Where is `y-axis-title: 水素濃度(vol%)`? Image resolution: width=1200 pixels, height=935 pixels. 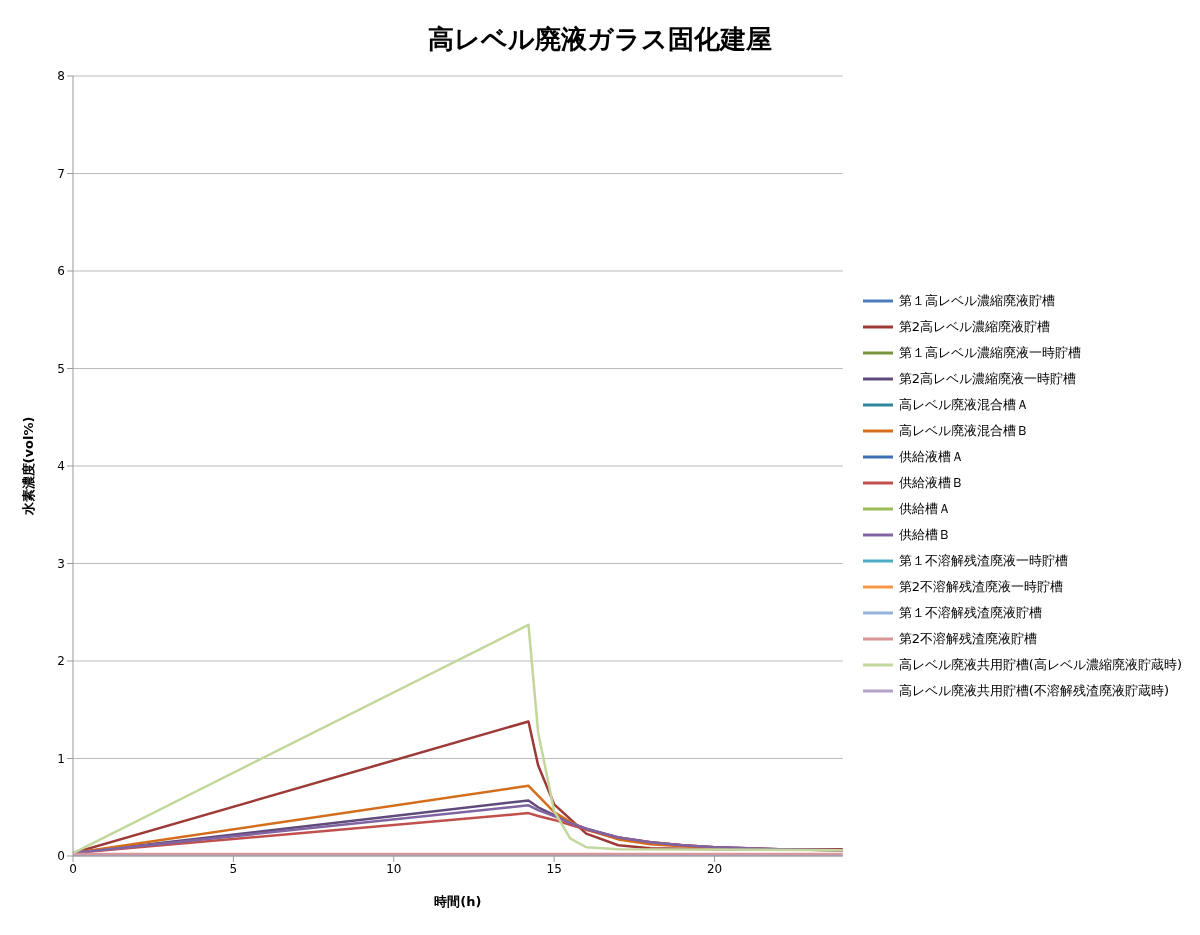
y-axis-title: 水素濃度(vol%) is located at coordinates (28, 466).